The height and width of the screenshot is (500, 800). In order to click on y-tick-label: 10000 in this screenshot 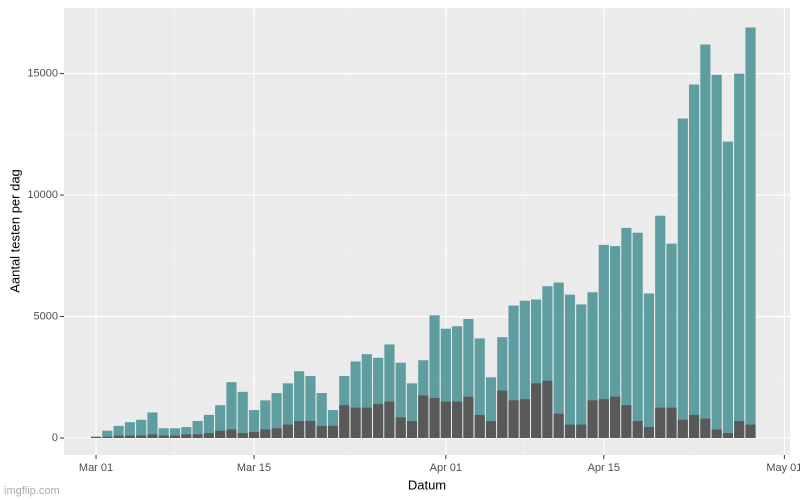, I will do `click(42, 195)`.